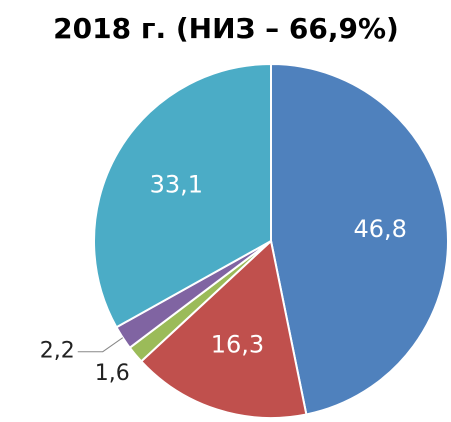 Image resolution: width=451 pixels, height=422 pixels. I want to click on data-label: 33,1, so click(176, 184).